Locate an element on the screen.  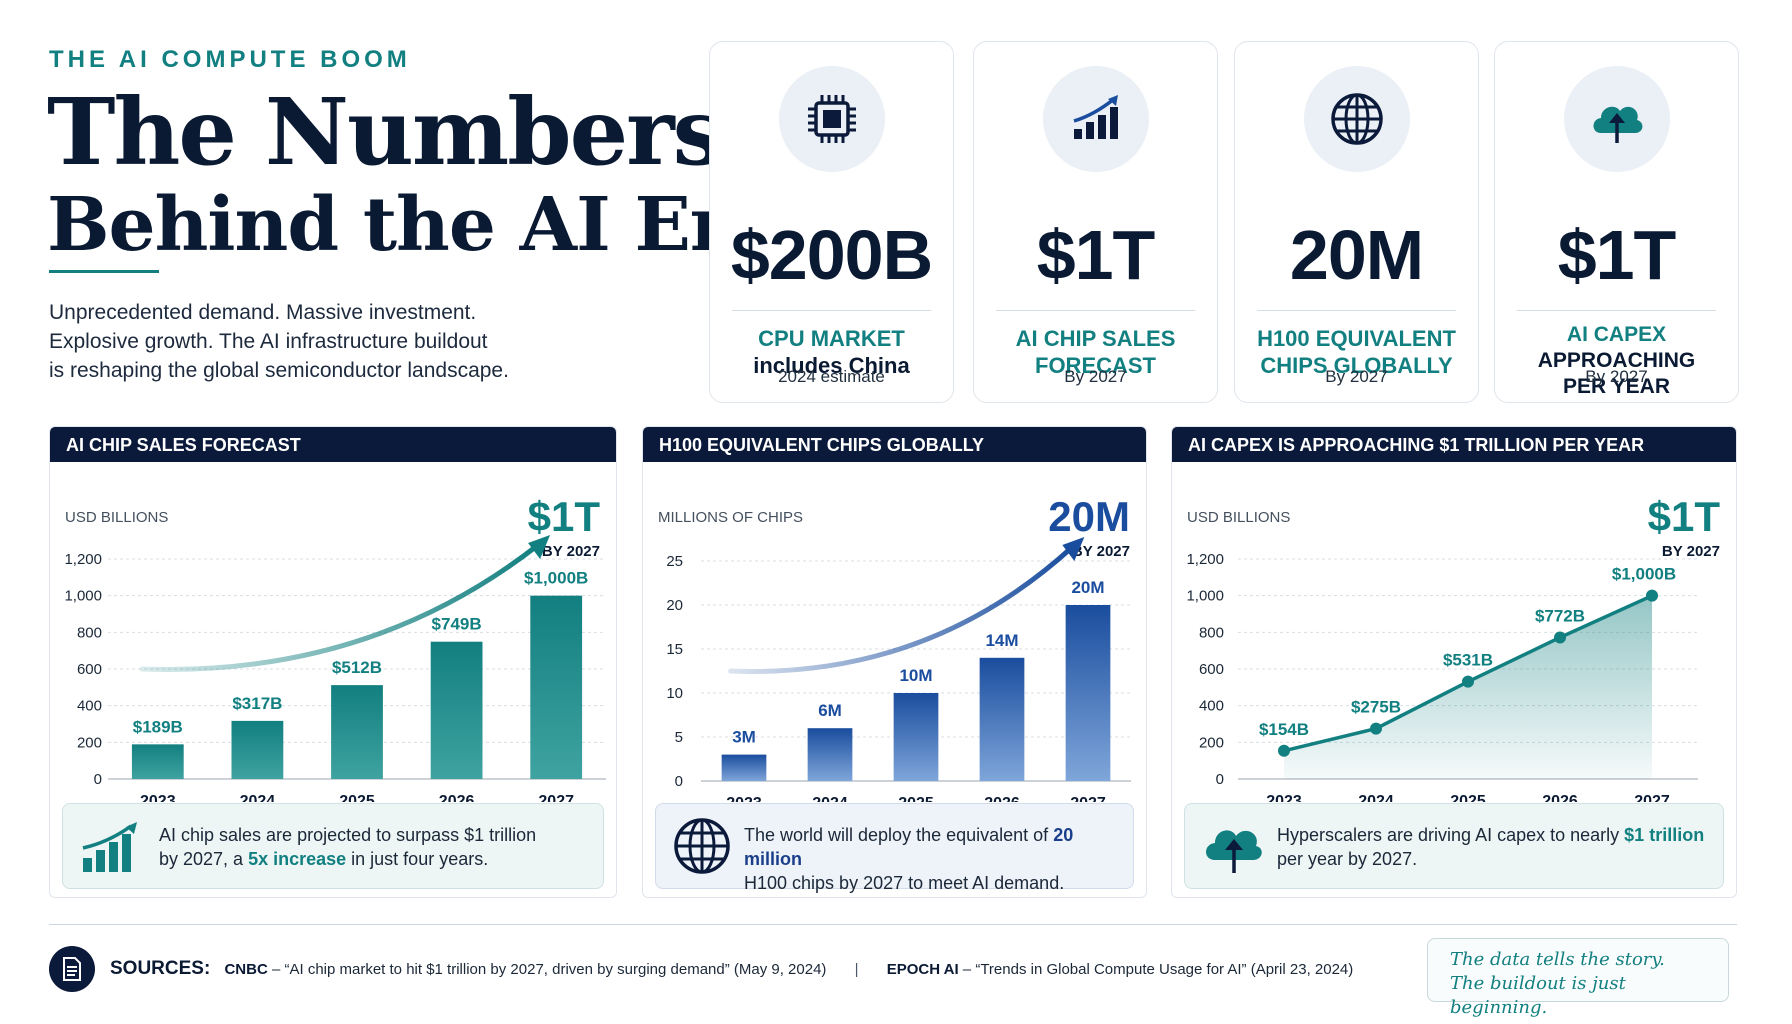
point-data-label: $531B is located at coordinates (1468, 660).